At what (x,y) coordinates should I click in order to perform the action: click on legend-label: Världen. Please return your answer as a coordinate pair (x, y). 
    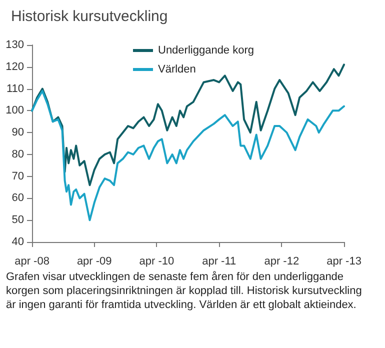
    Looking at the image, I should click on (177, 70).